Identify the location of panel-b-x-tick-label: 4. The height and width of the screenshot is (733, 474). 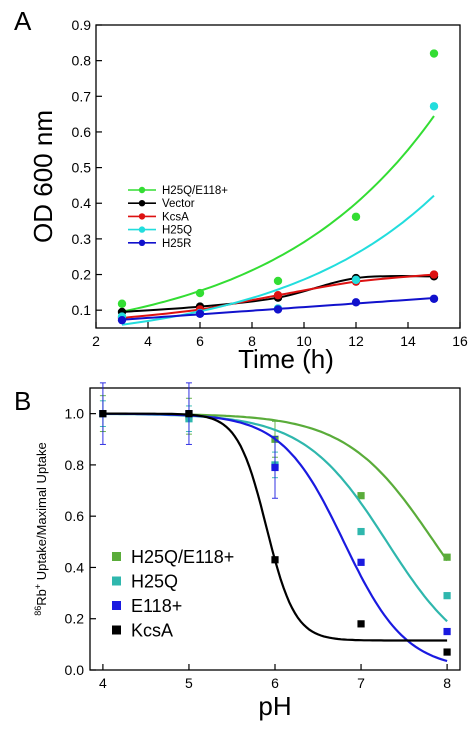
(103, 683).